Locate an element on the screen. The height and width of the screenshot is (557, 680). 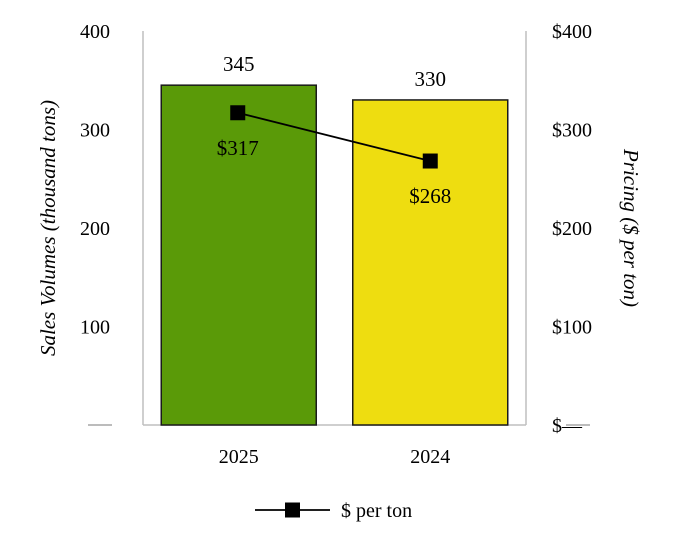
legend: $ per ton is located at coordinates (333, 511).